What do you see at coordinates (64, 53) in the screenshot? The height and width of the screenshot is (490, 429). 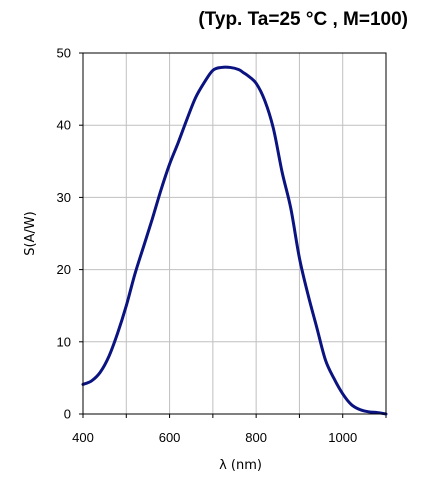 I see `y-tick-label: 50` at bounding box center [64, 53].